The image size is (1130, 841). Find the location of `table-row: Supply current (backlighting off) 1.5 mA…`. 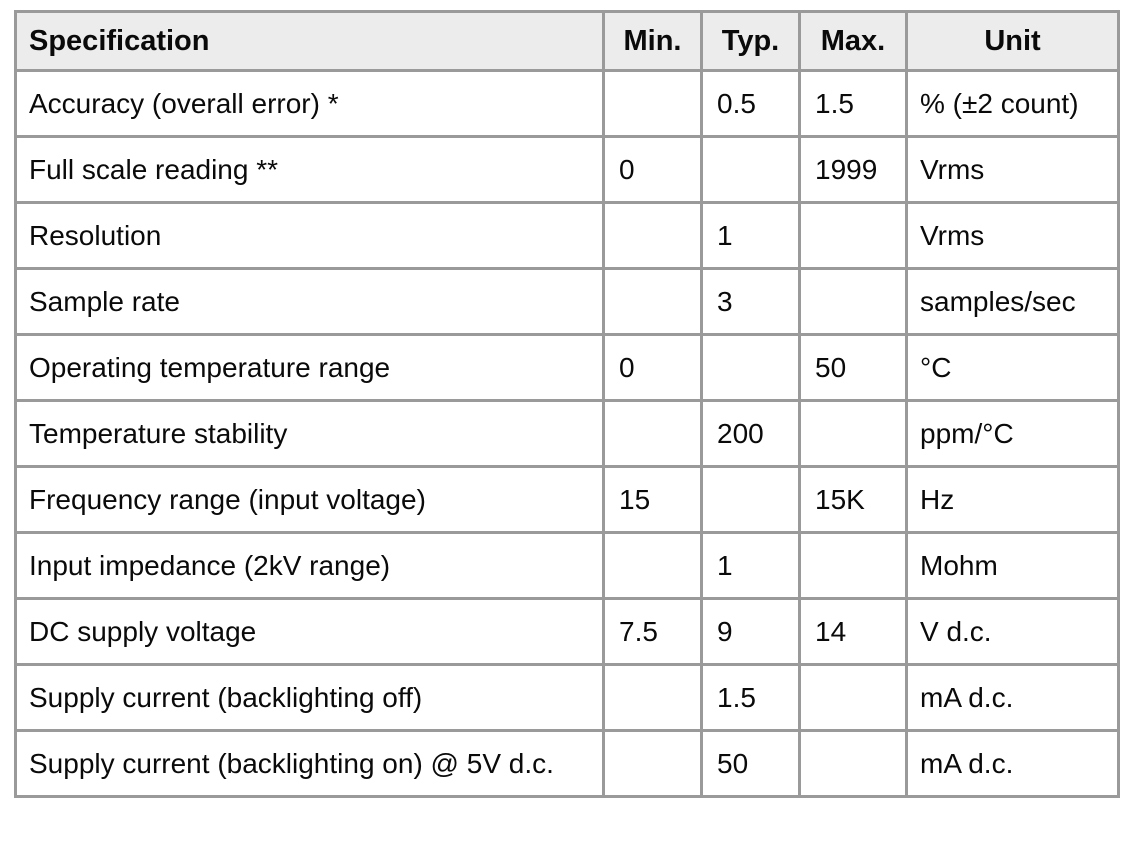

table-row: Supply current (backlighting off) 1.5 mA… is located at coordinates (567, 697).